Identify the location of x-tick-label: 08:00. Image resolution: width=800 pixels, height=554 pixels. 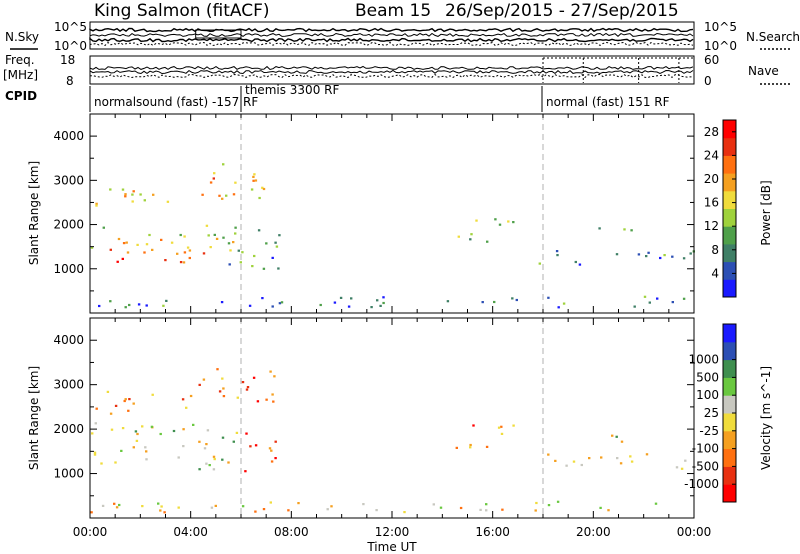
(291, 532).